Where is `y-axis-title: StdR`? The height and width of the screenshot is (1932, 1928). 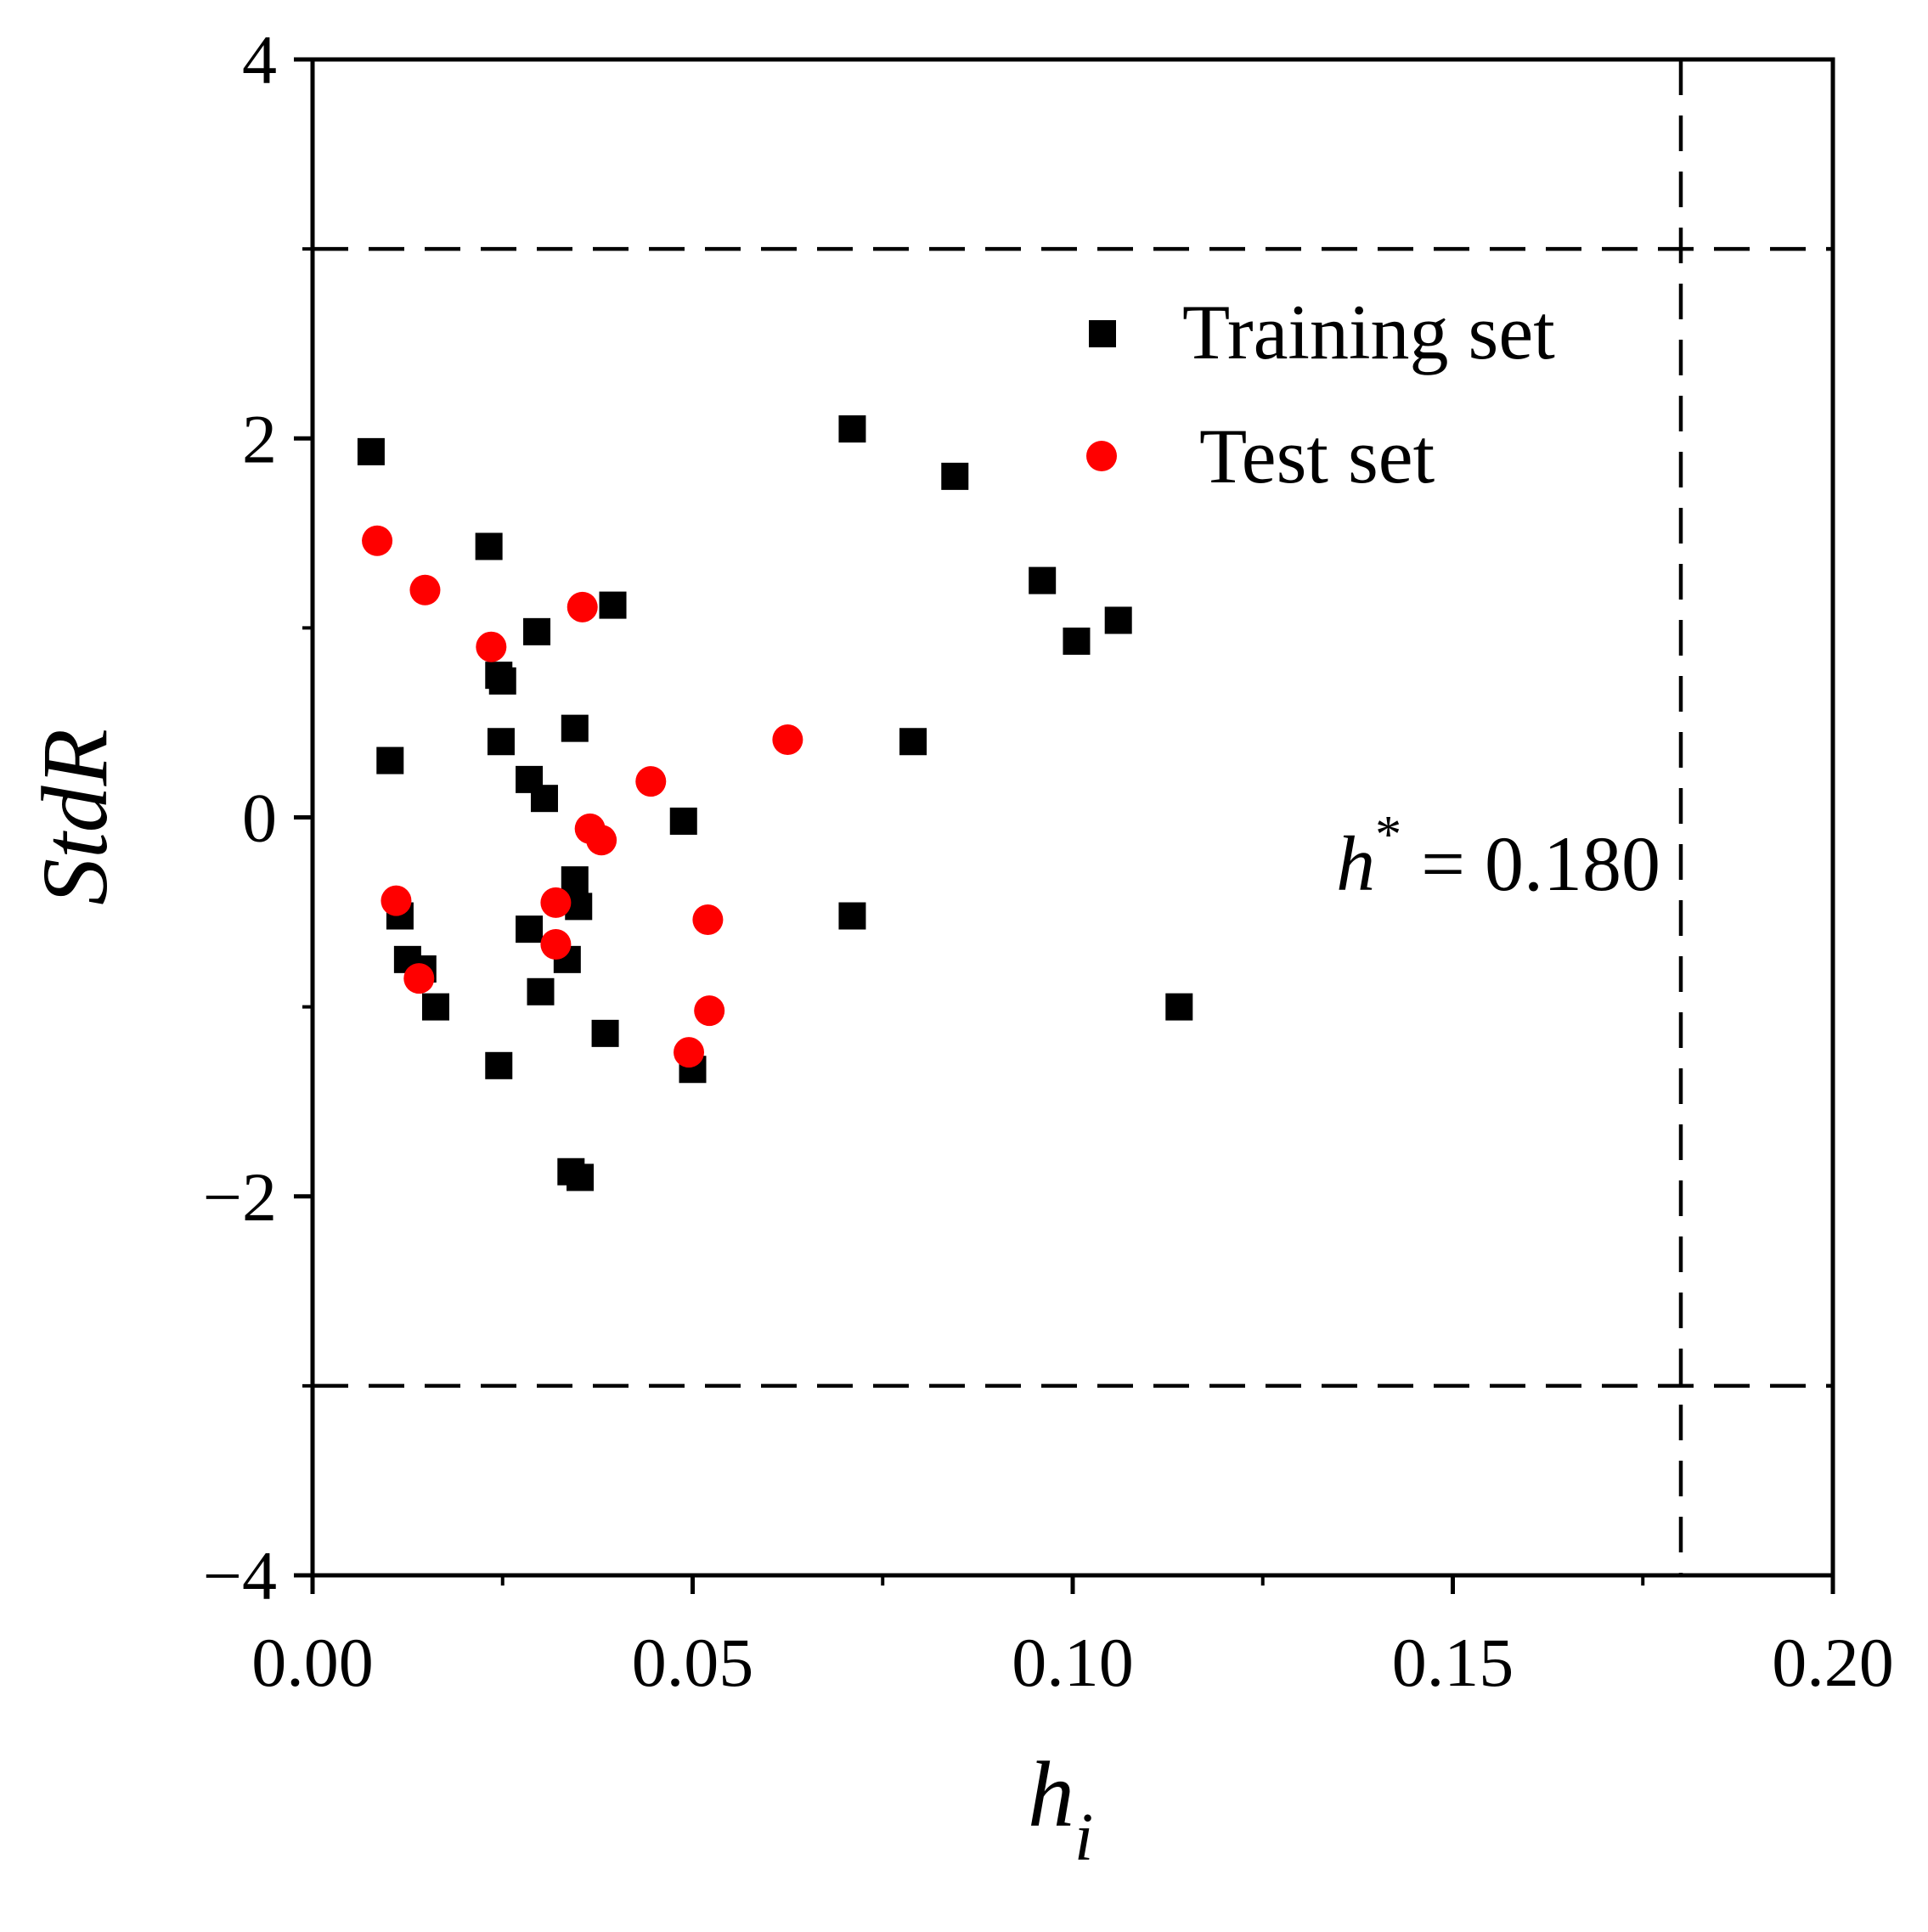 y-axis-title: StdR is located at coordinates (75, 817).